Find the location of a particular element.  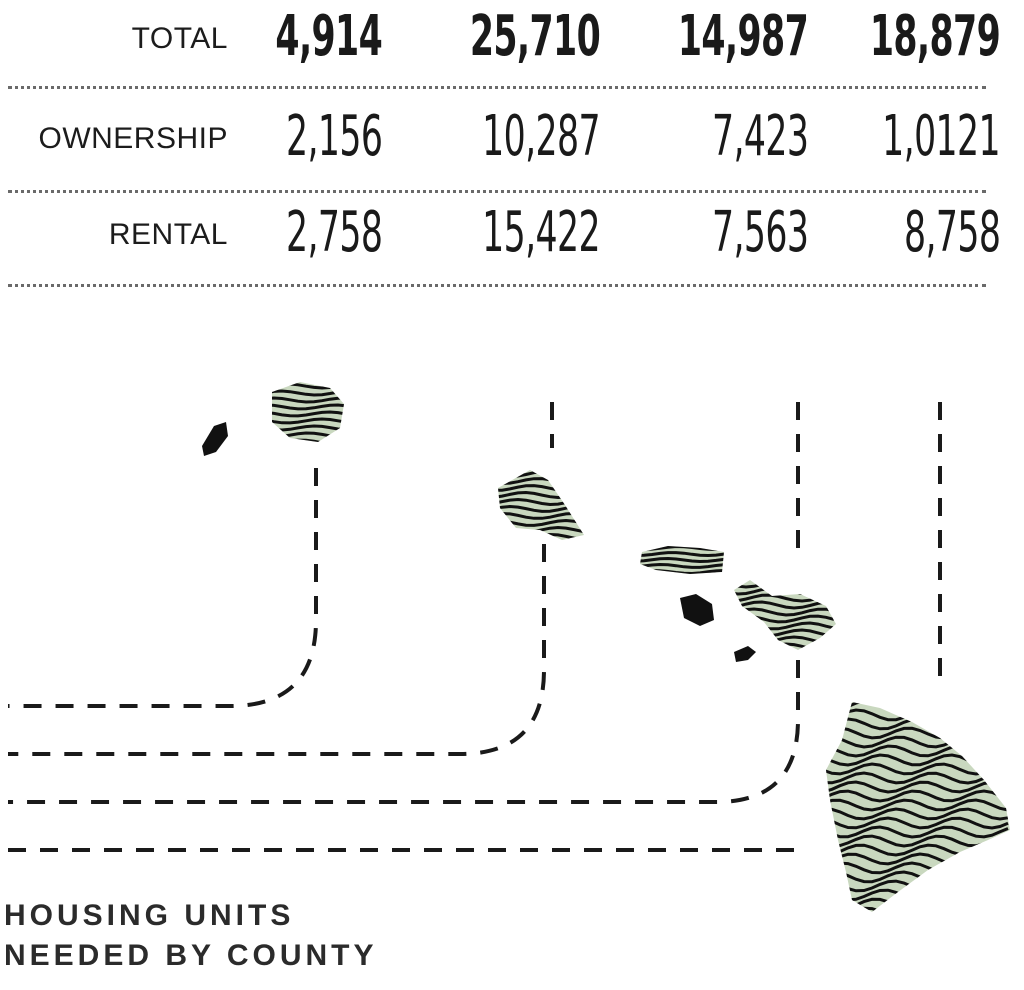

cell-maui: 14,987 is located at coordinates (743, 36).